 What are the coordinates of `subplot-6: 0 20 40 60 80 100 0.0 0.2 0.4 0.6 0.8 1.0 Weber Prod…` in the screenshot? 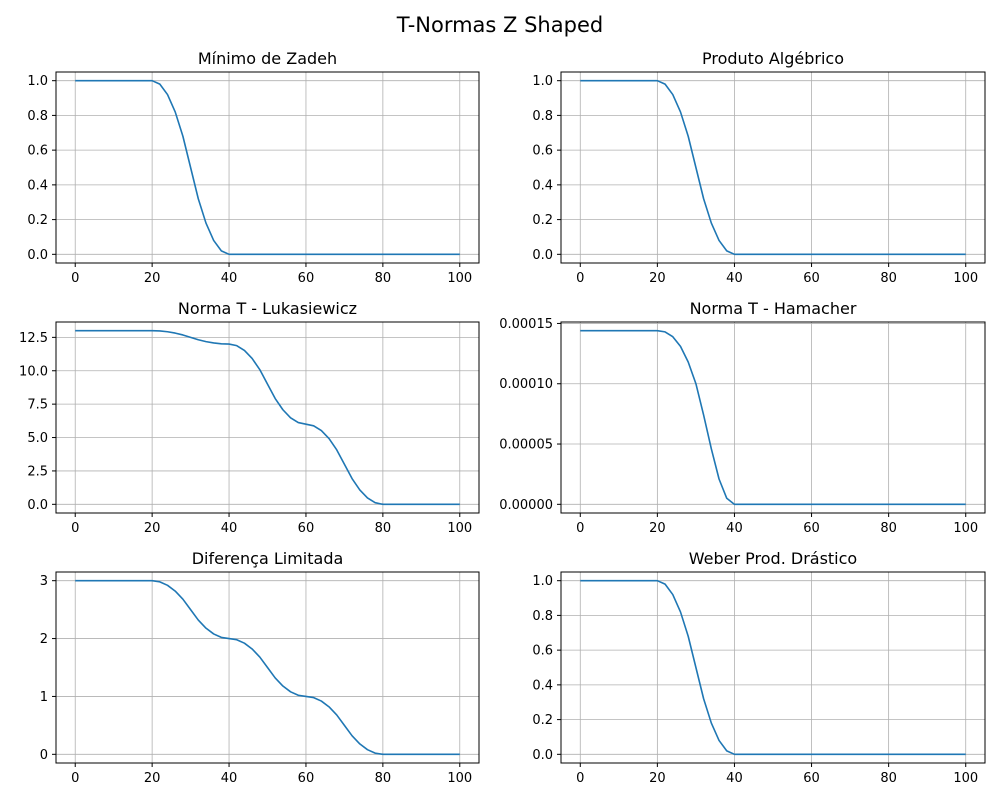 It's located at (759, 667).